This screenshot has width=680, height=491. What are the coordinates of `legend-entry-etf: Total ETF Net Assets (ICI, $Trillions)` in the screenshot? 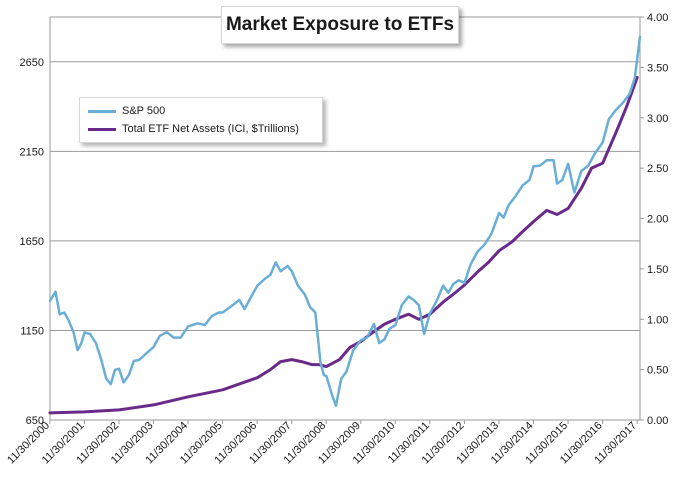 It's located at (193, 129).